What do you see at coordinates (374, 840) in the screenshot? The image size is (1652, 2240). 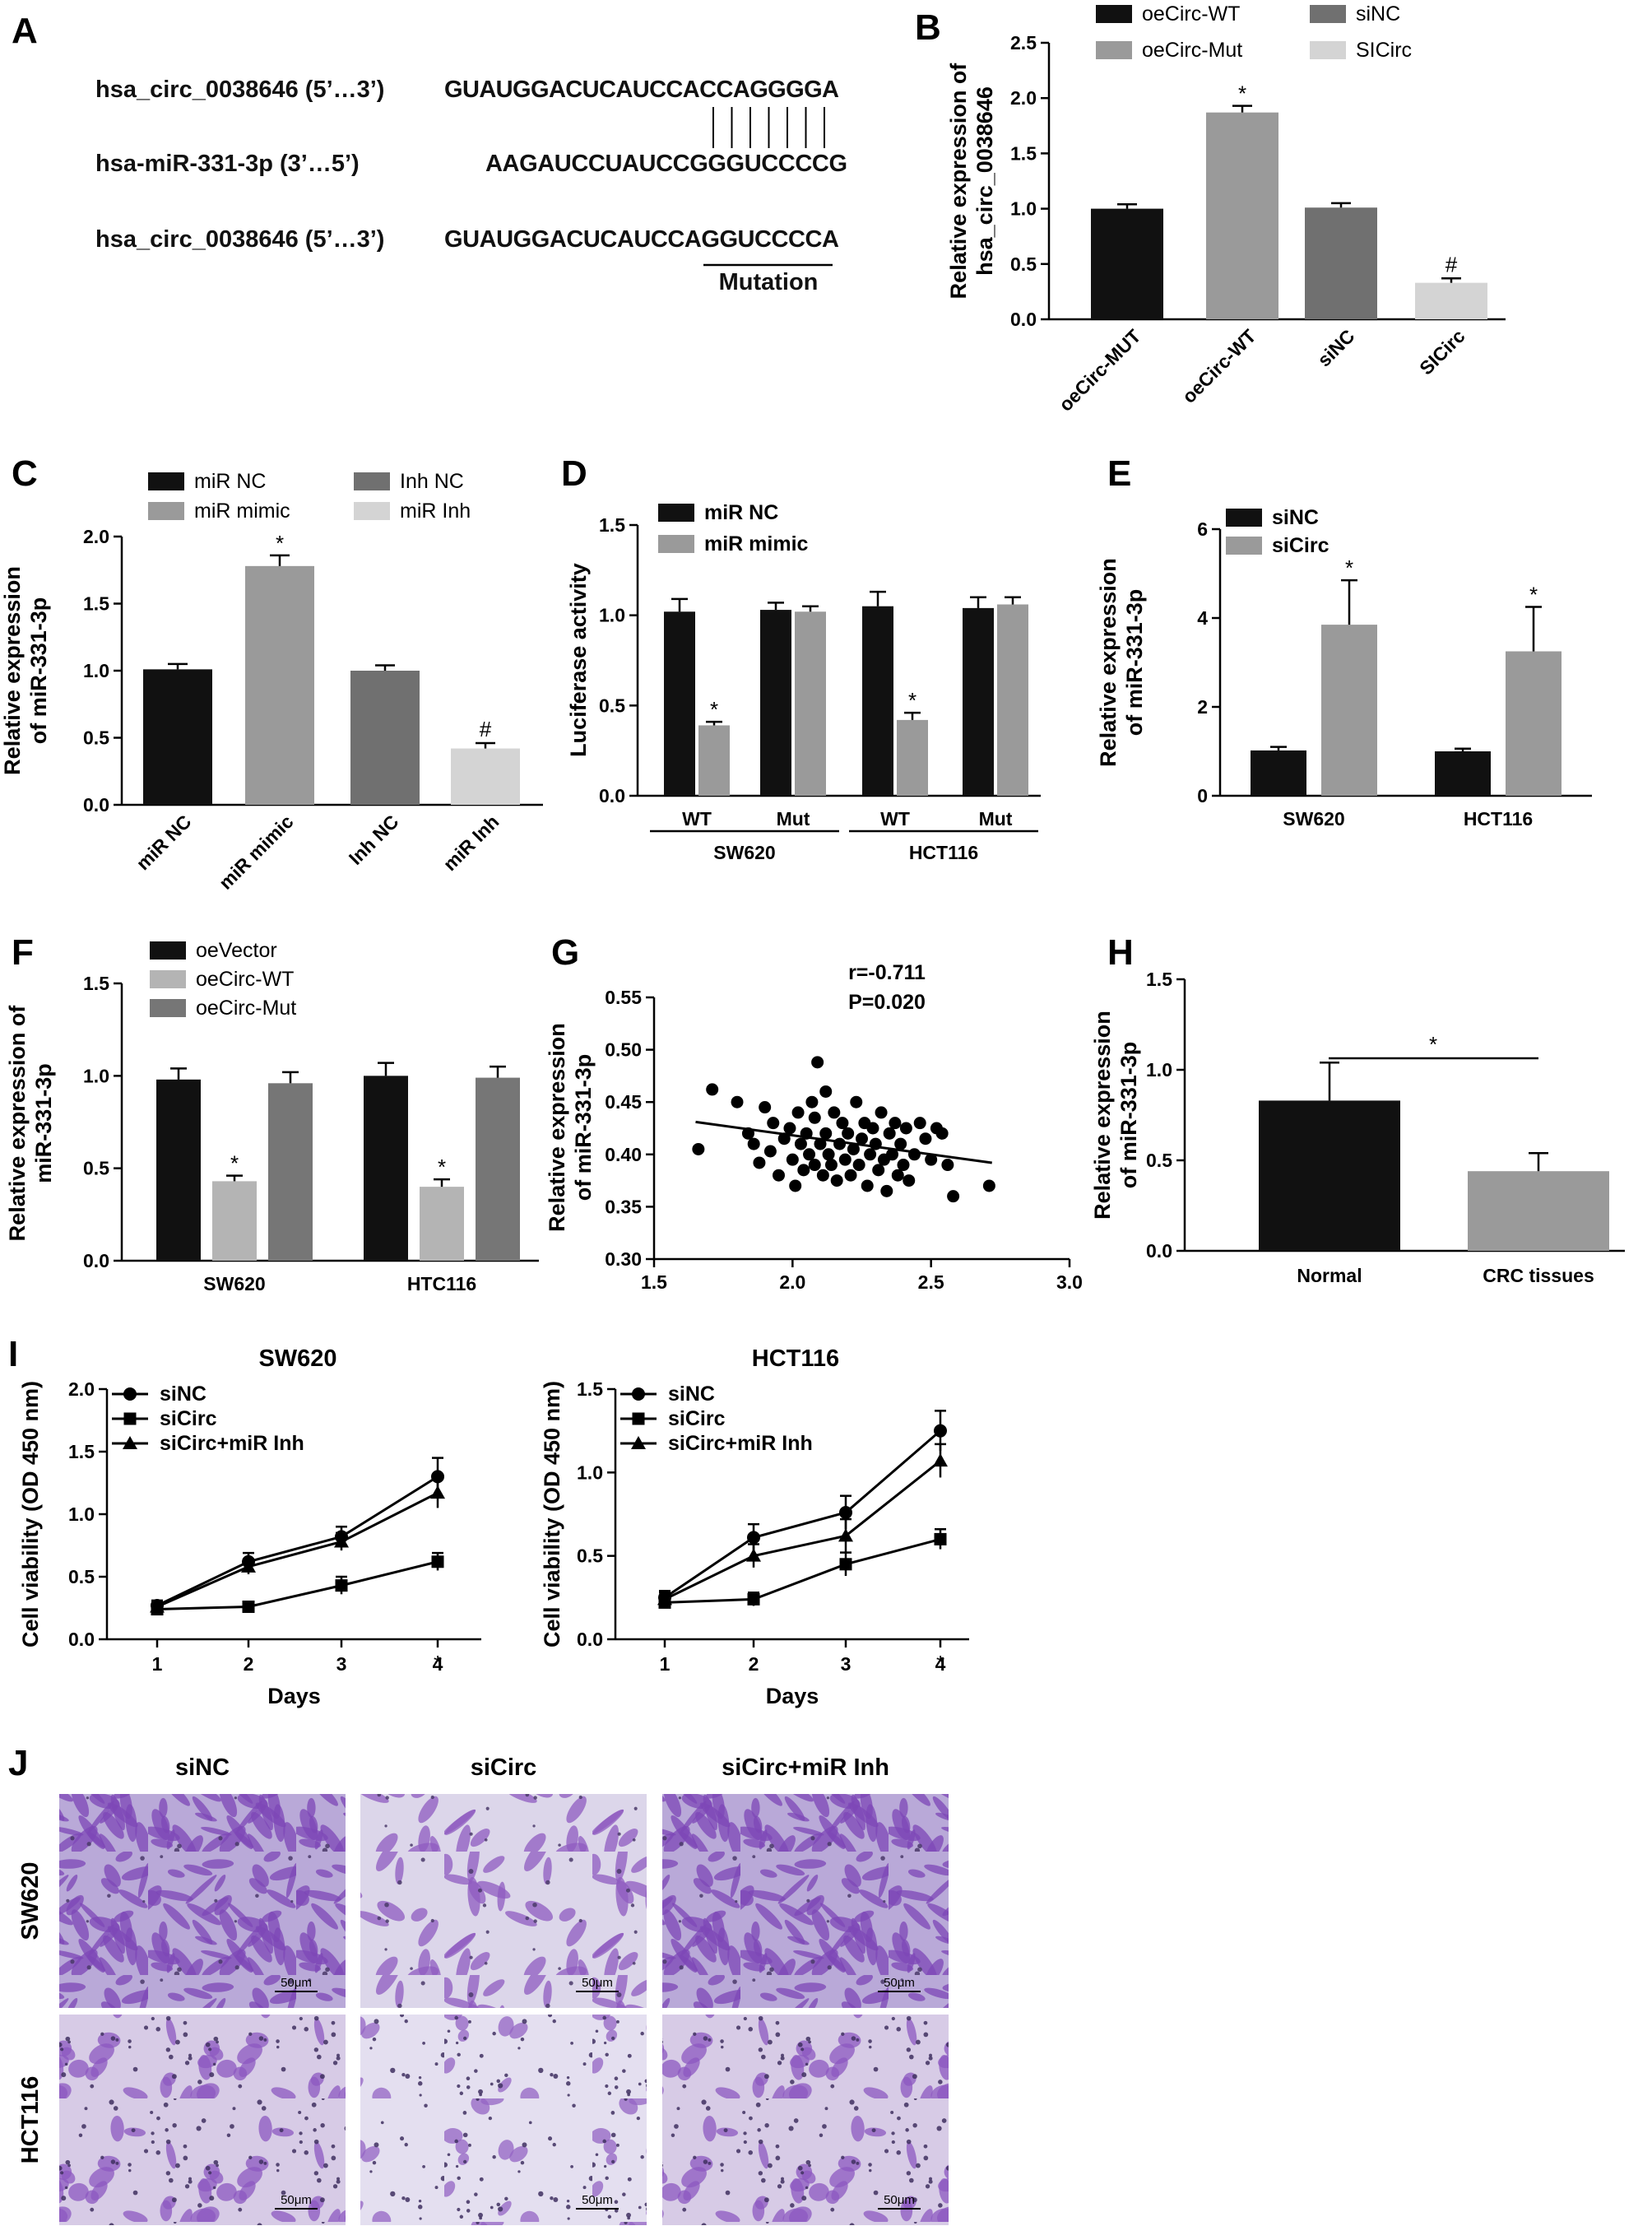 I see `x-tick-label-C: Inh NC` at bounding box center [374, 840].